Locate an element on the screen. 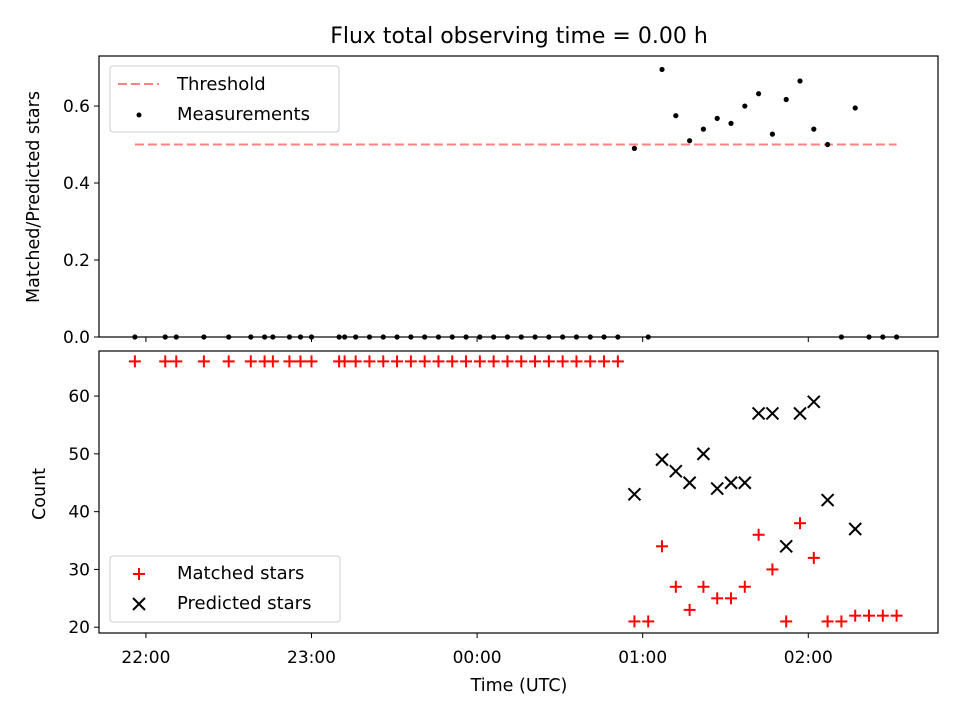 Image resolution: width=960 pixels, height=720 pixels. ratio-y-axis-label: Matched/Predicted stars is located at coordinates (34, 197).